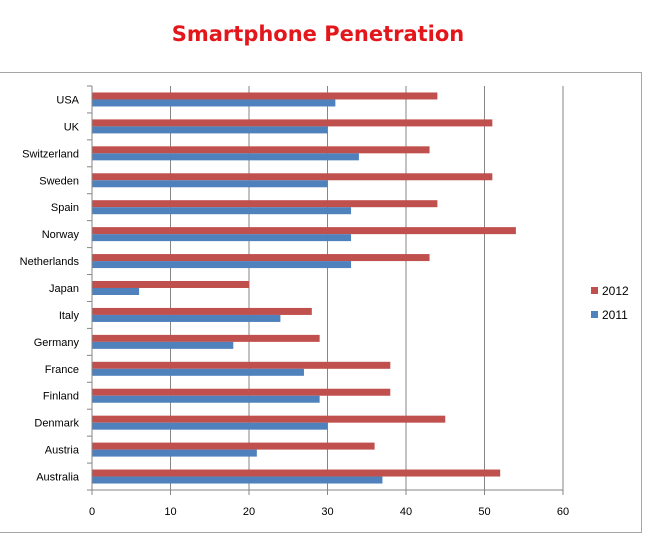  I want to click on bar-2011-norway, so click(222, 238).